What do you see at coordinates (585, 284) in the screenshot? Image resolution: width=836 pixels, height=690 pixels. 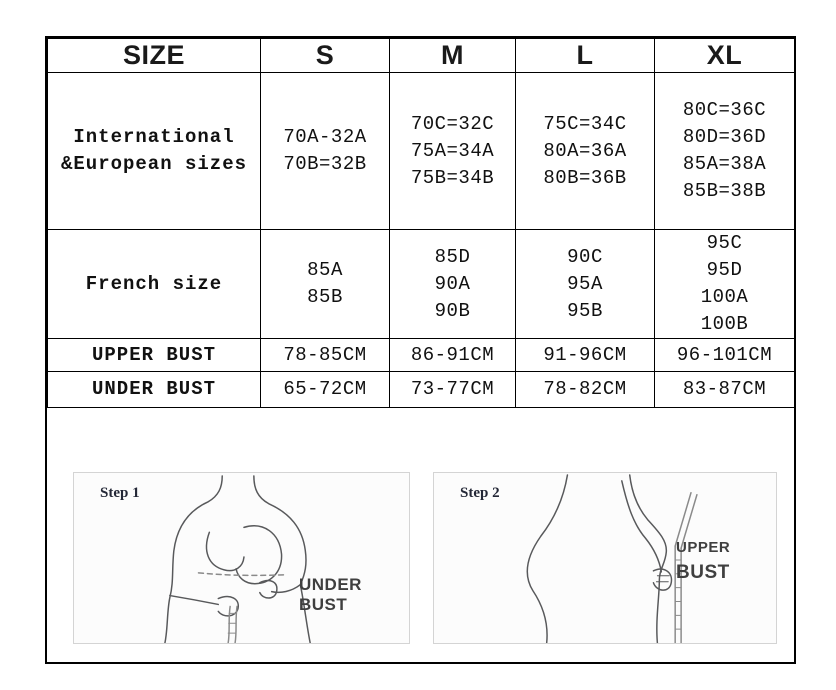 I see `size-cell: 90C 95A 95B` at bounding box center [585, 284].